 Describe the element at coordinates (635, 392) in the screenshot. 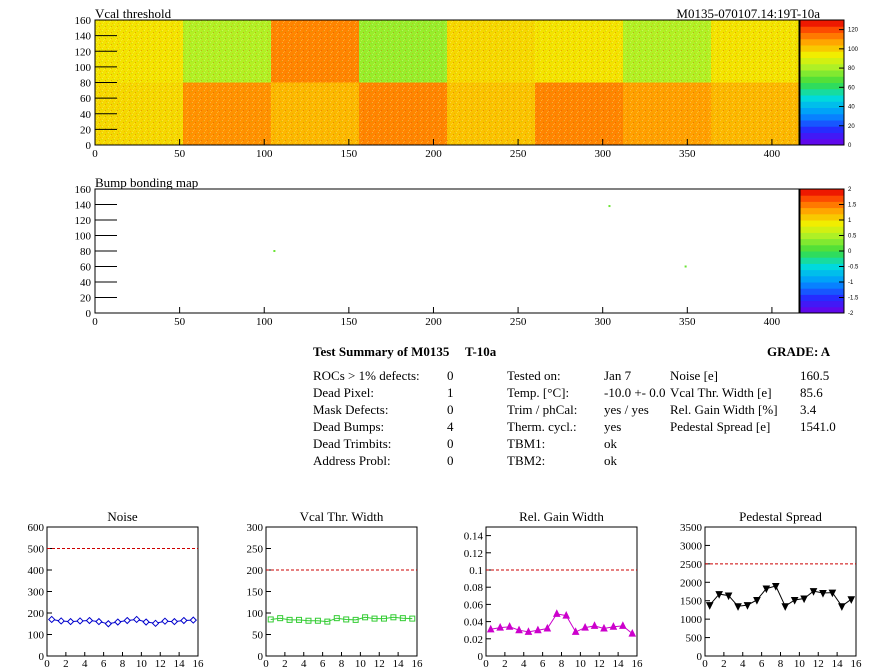

I see `summary-value: -10.0 +- 0.0` at that location.